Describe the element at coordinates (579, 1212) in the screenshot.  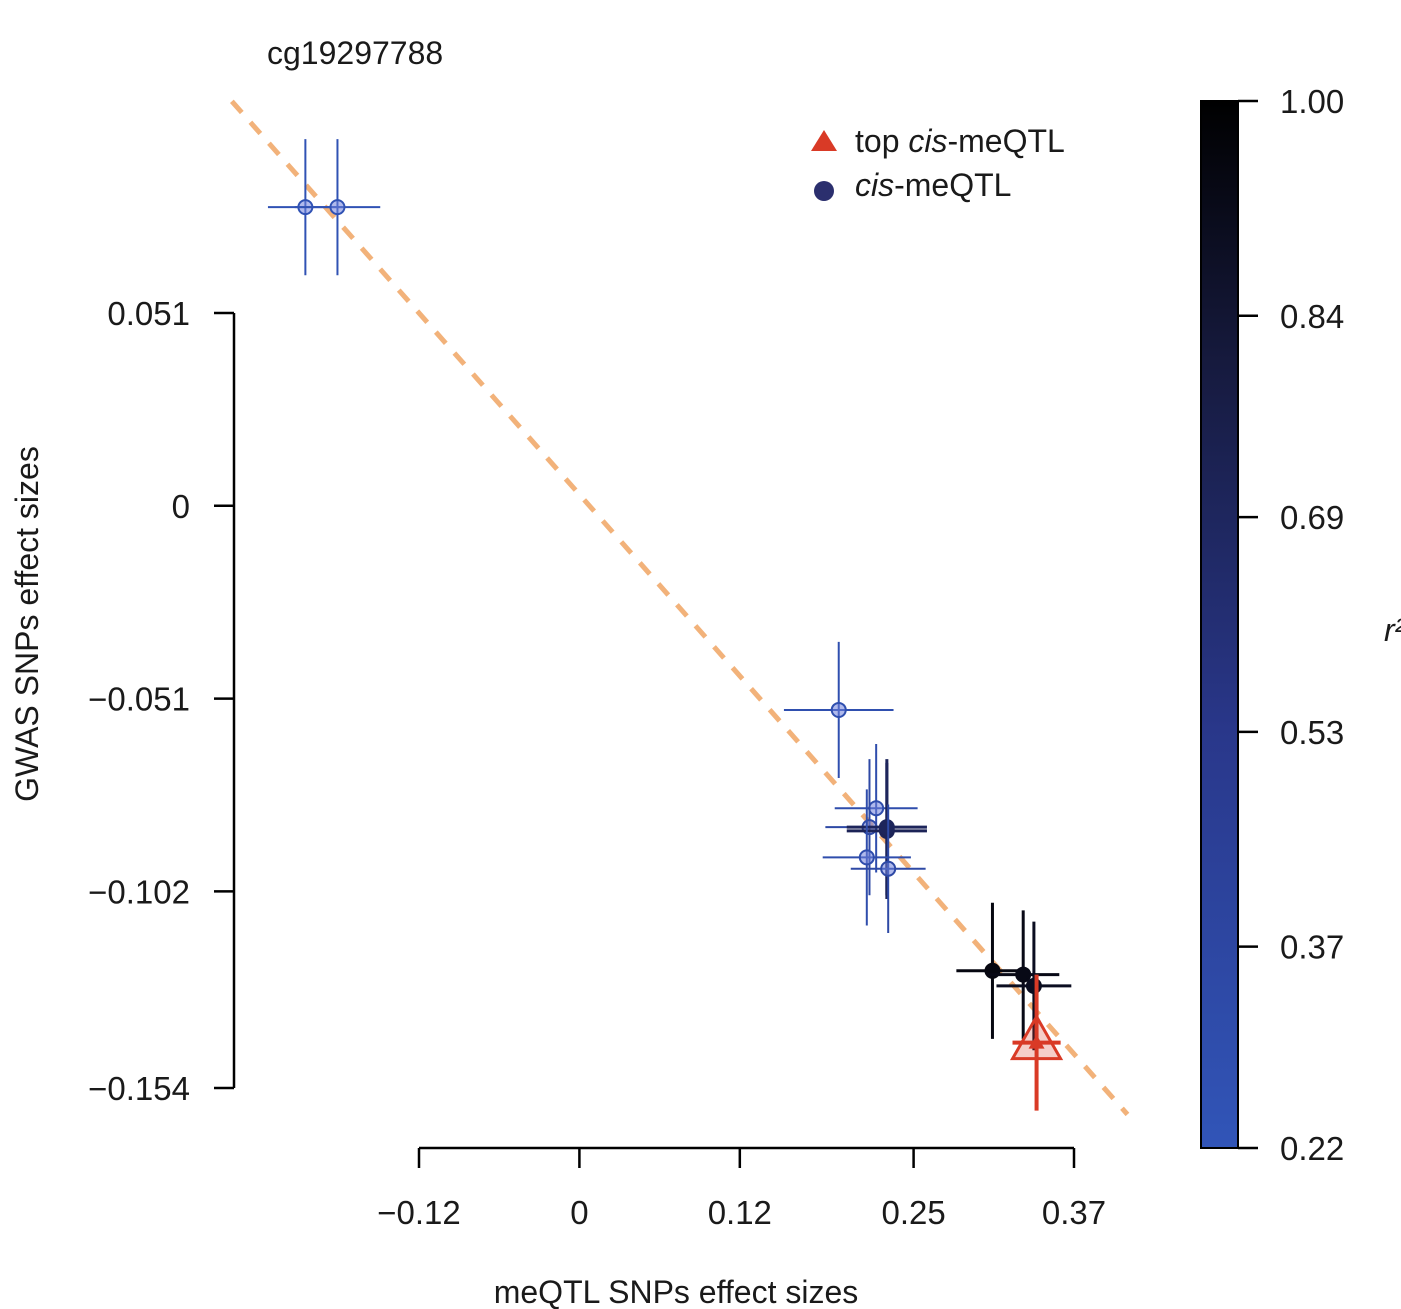
I see `x-tick-label: 0` at that location.